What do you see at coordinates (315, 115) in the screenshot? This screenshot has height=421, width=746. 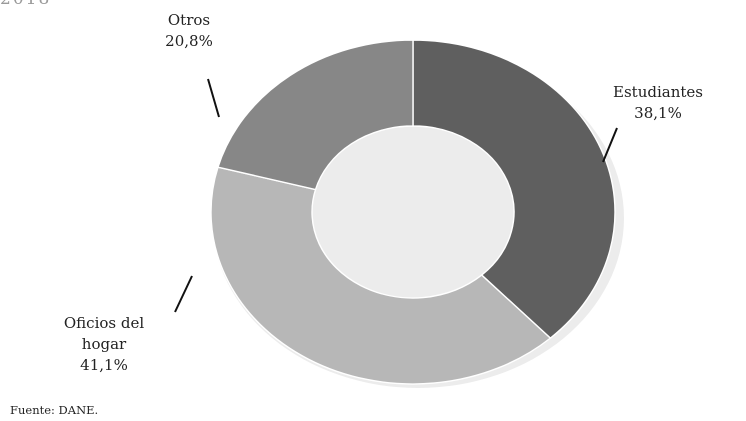 I see `slice-otros` at bounding box center [315, 115].